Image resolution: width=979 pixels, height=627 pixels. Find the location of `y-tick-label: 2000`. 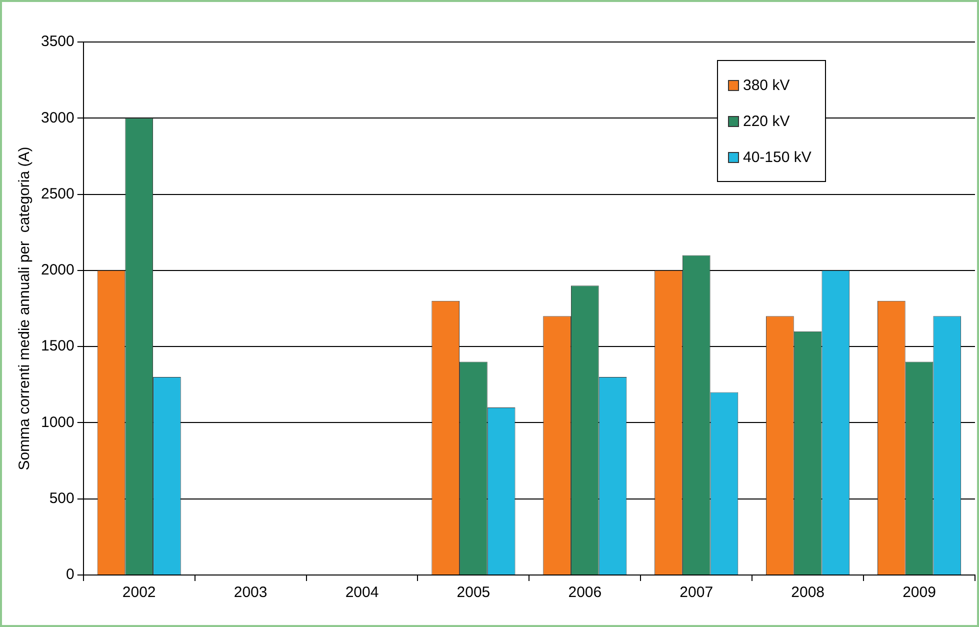

y-tick-label: 2000 is located at coordinates (57, 270).